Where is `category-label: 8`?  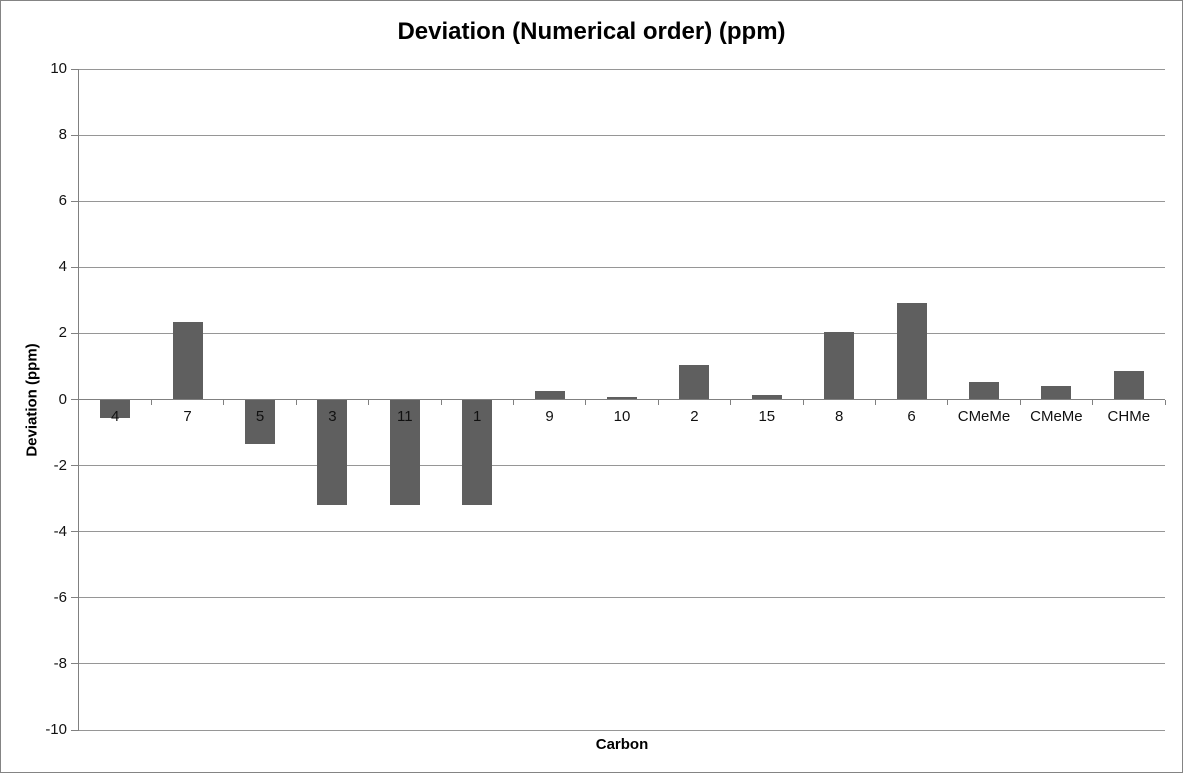
category-label: 8 is located at coordinates (839, 416).